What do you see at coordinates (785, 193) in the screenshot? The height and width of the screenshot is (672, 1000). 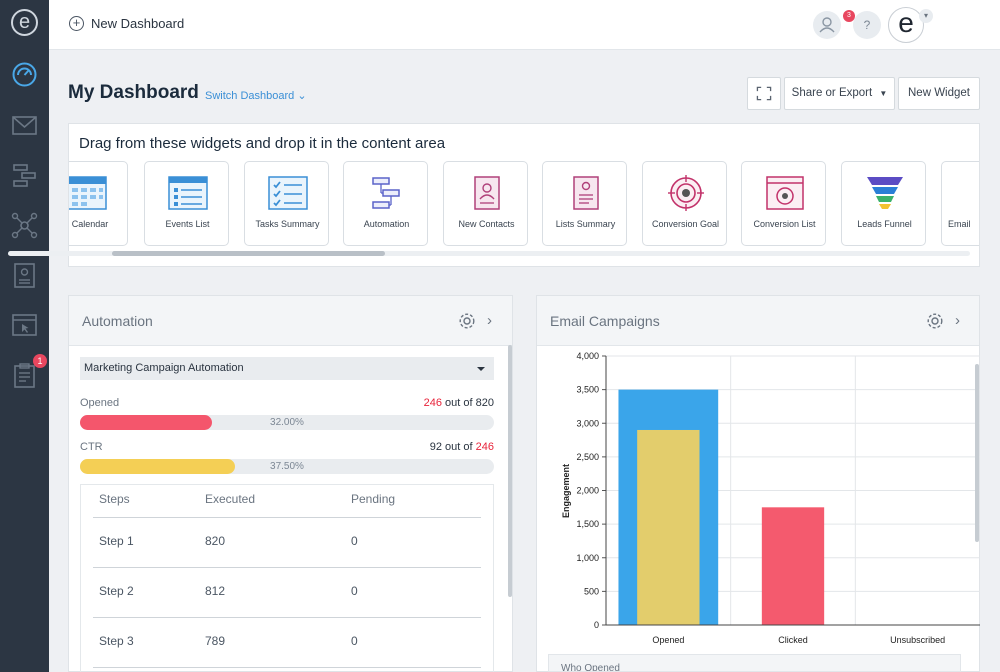 I see `conversion-list-icon` at bounding box center [785, 193].